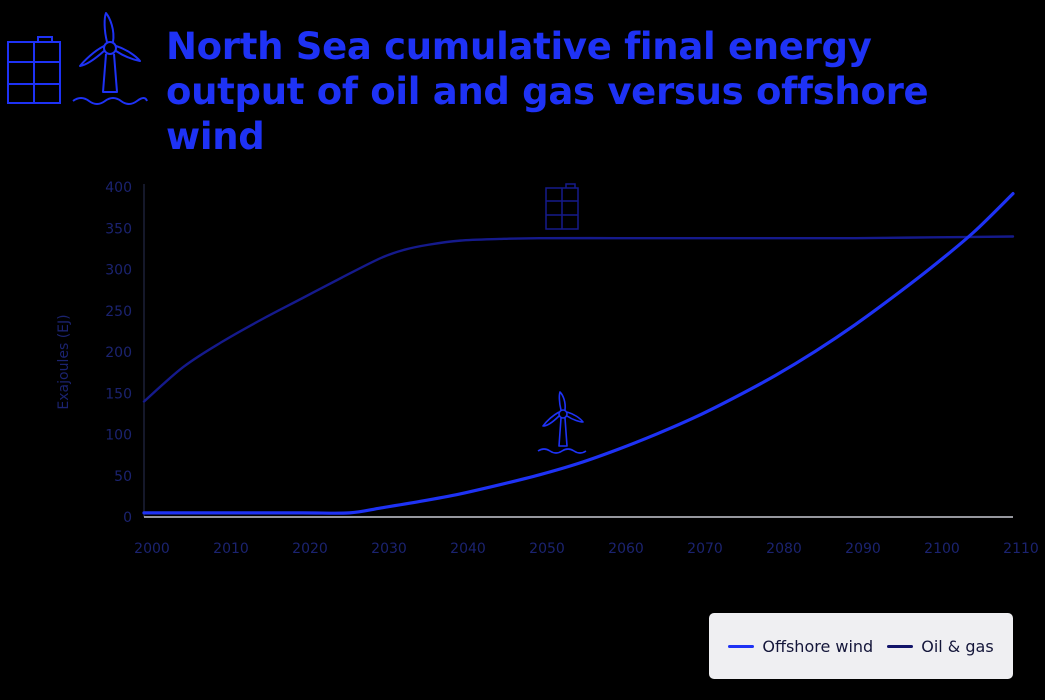 Image resolution: width=1045 pixels, height=700 pixels. Describe the element at coordinates (310, 549) in the screenshot. I see `x-tick-label: 2020` at that location.